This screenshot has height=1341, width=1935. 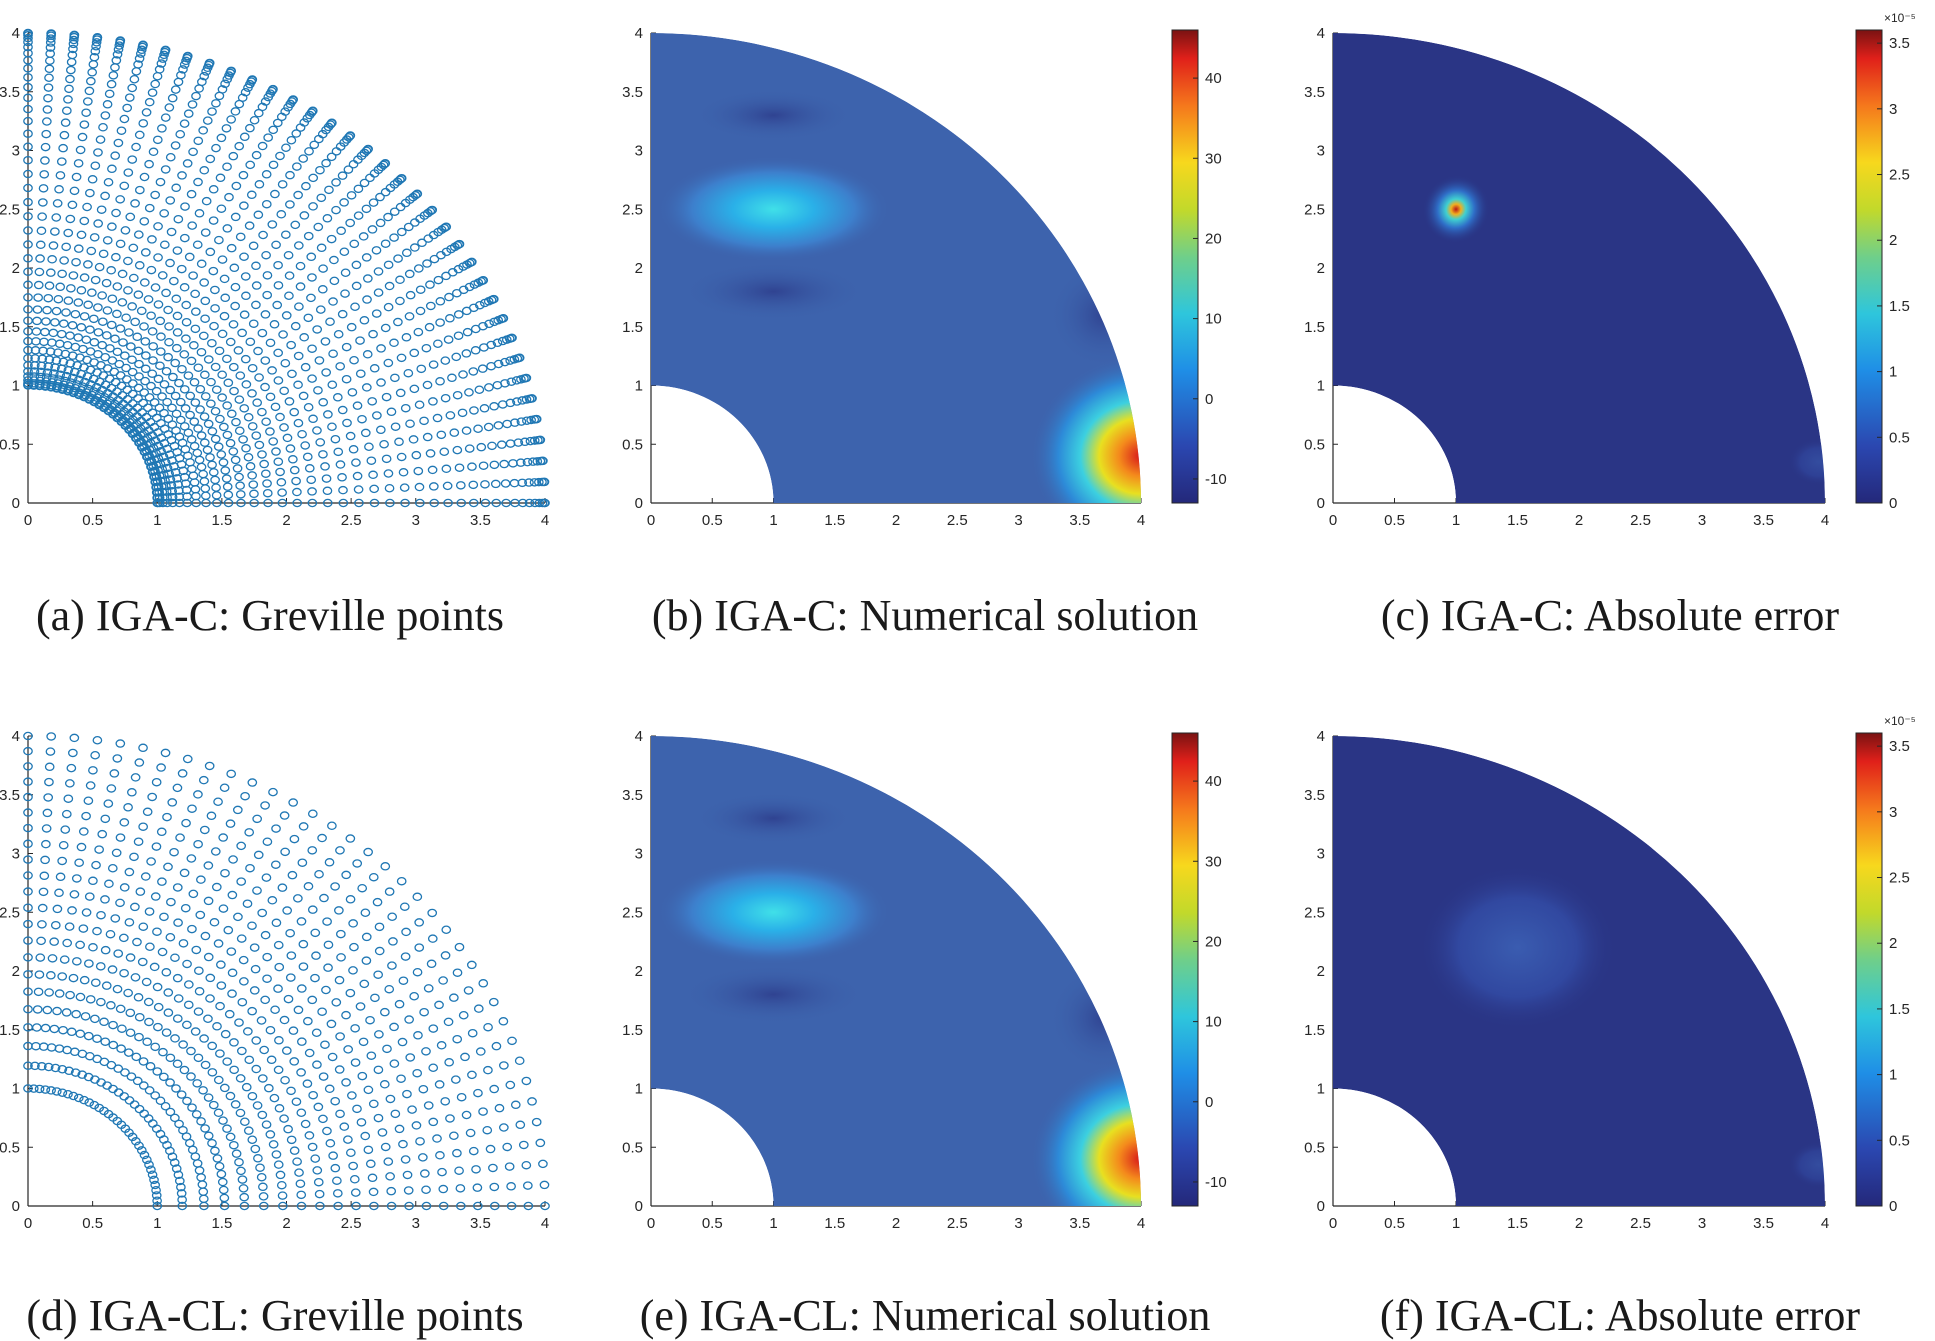 I want to click on colorbar-tick-label: 30, so click(x=1213, y=861).